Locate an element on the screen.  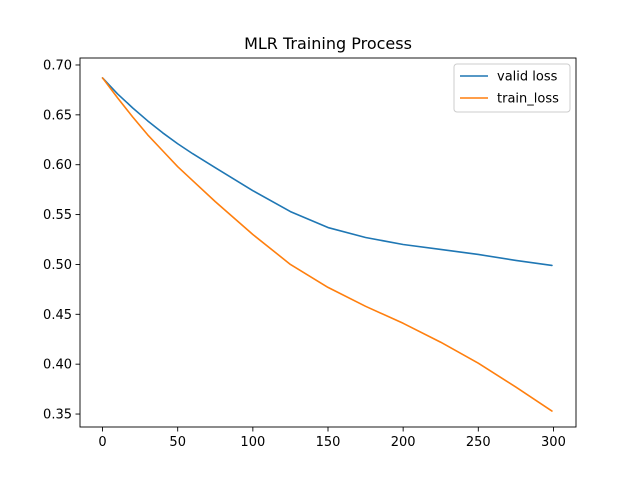
x-tick-label: 150 is located at coordinates (328, 442).